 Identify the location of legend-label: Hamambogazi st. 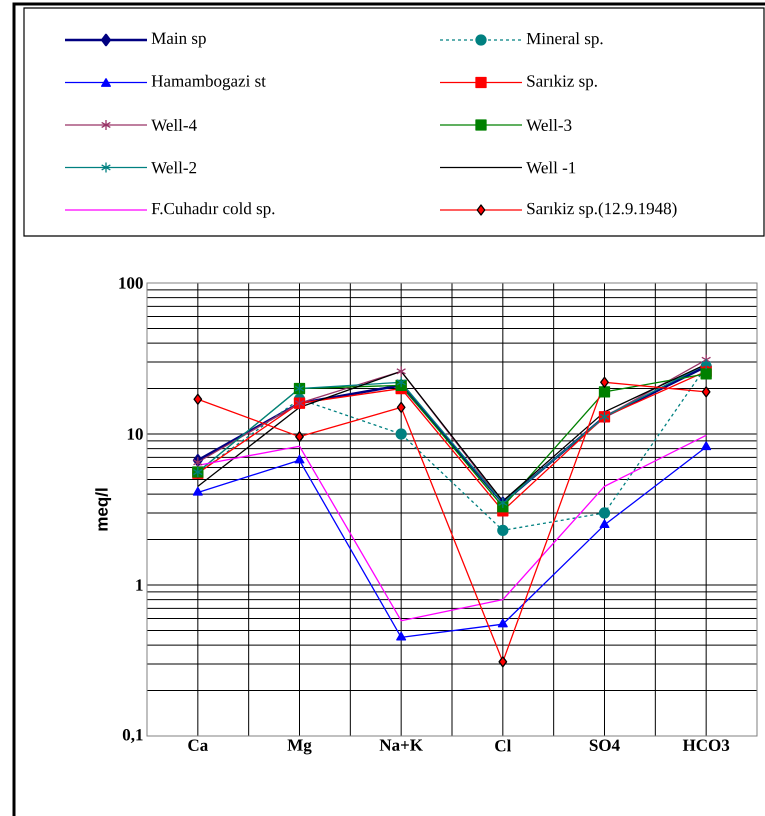
(209, 82).